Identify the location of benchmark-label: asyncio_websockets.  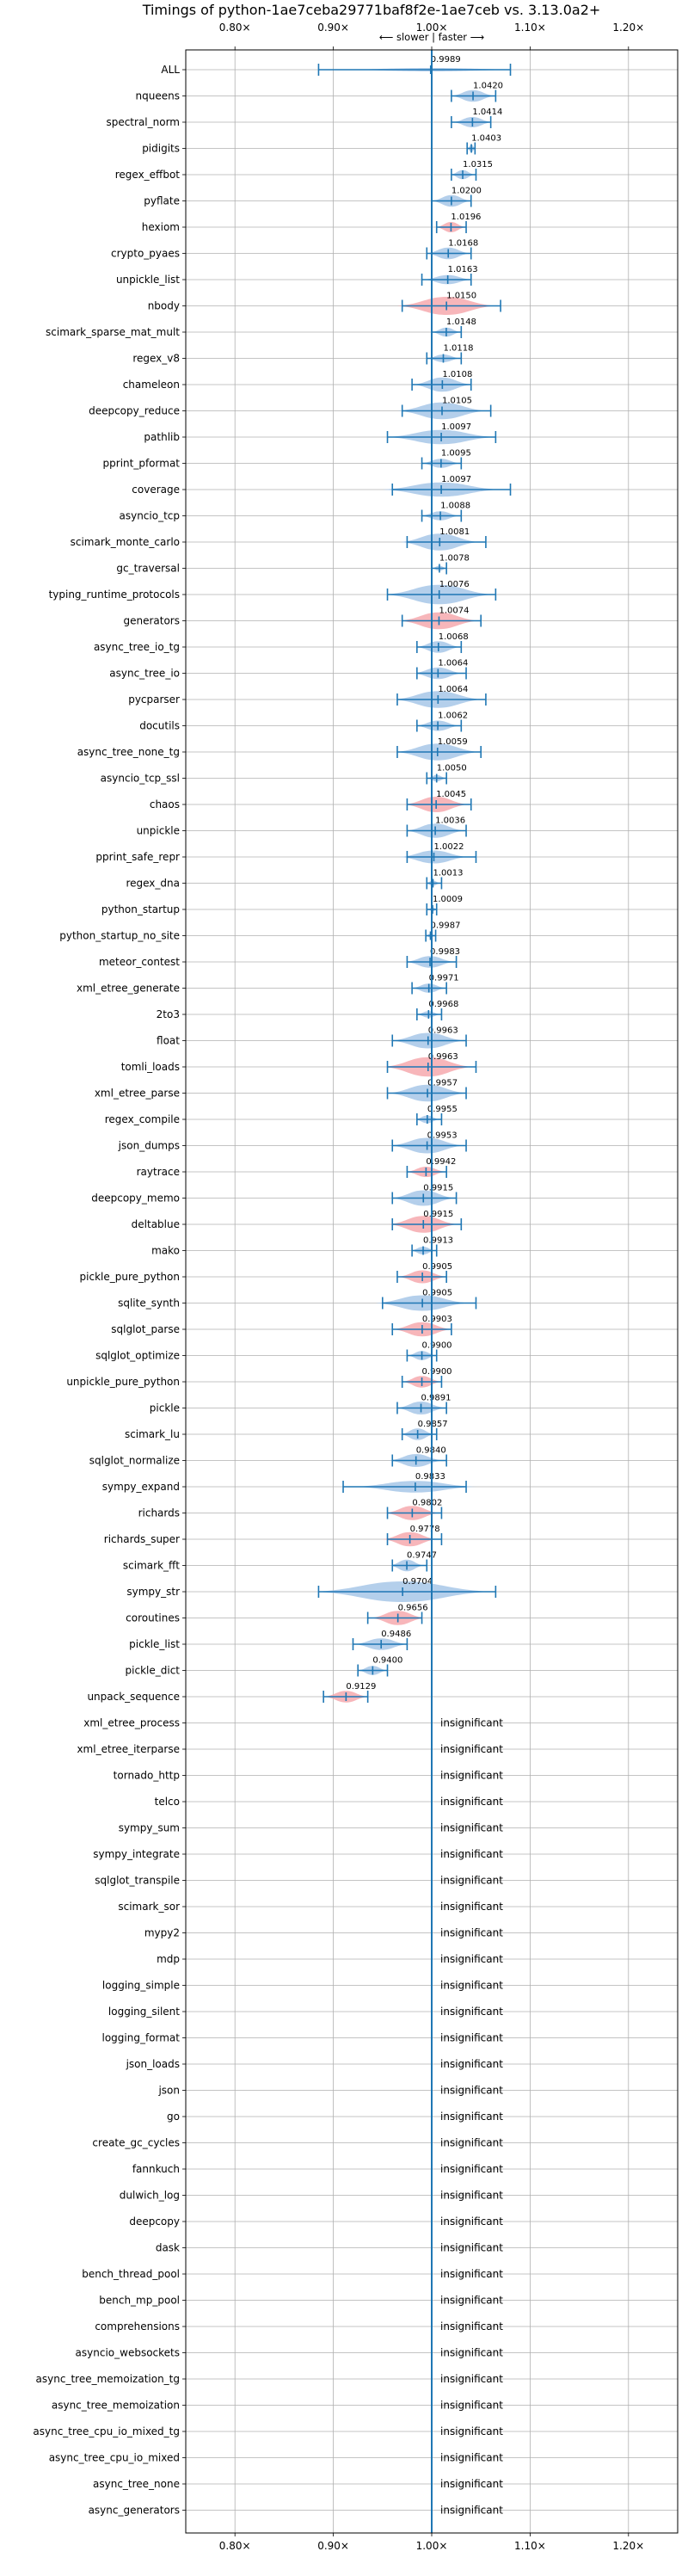
(128, 2353).